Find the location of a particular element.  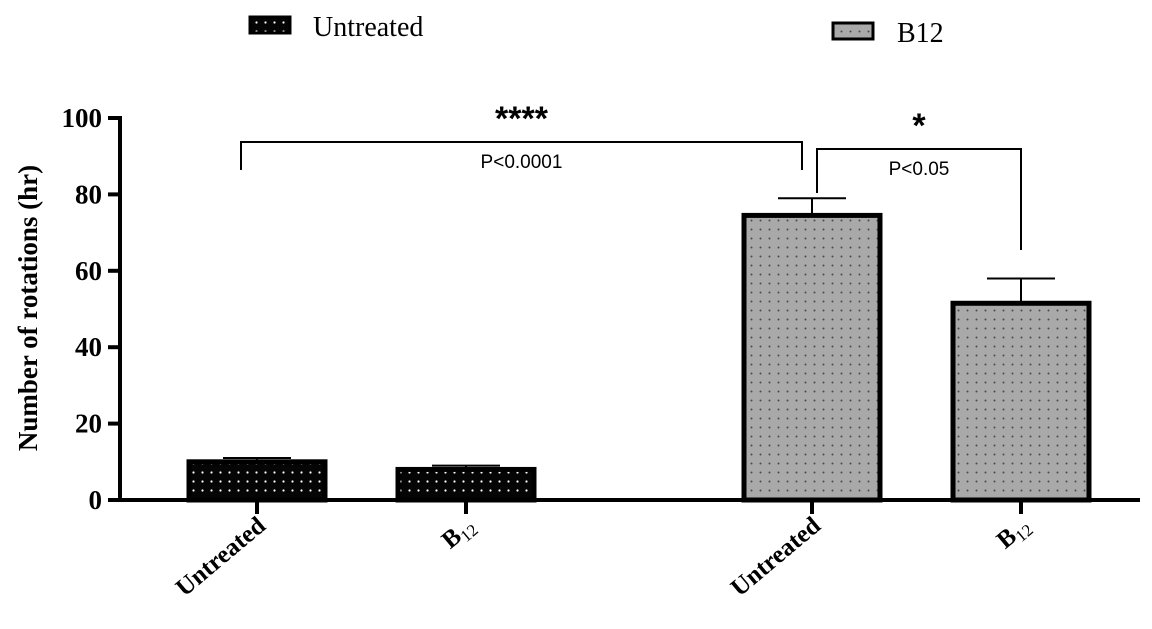

legend-label-b12: B12 is located at coordinates (920, 33).